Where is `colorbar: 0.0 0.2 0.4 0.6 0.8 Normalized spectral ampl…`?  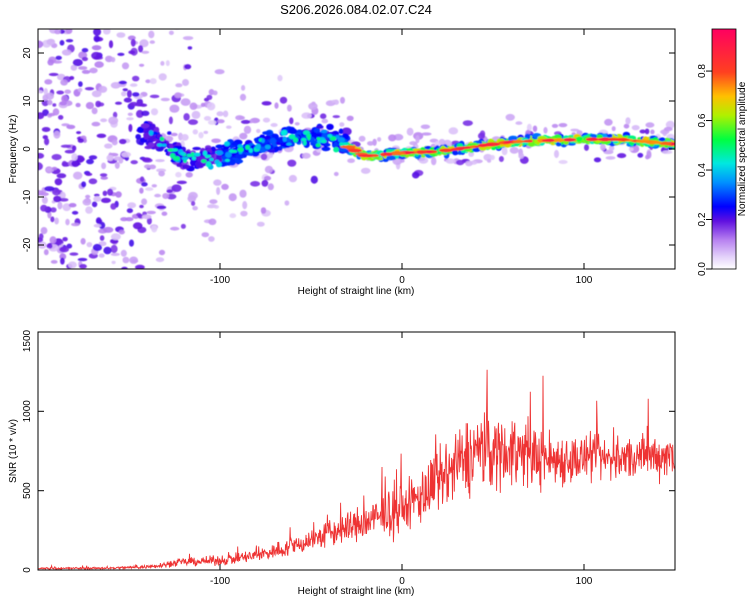
colorbar: 0.0 0.2 0.4 0.6 0.8 Normalized spectral ampl… is located at coordinates (722, 152).